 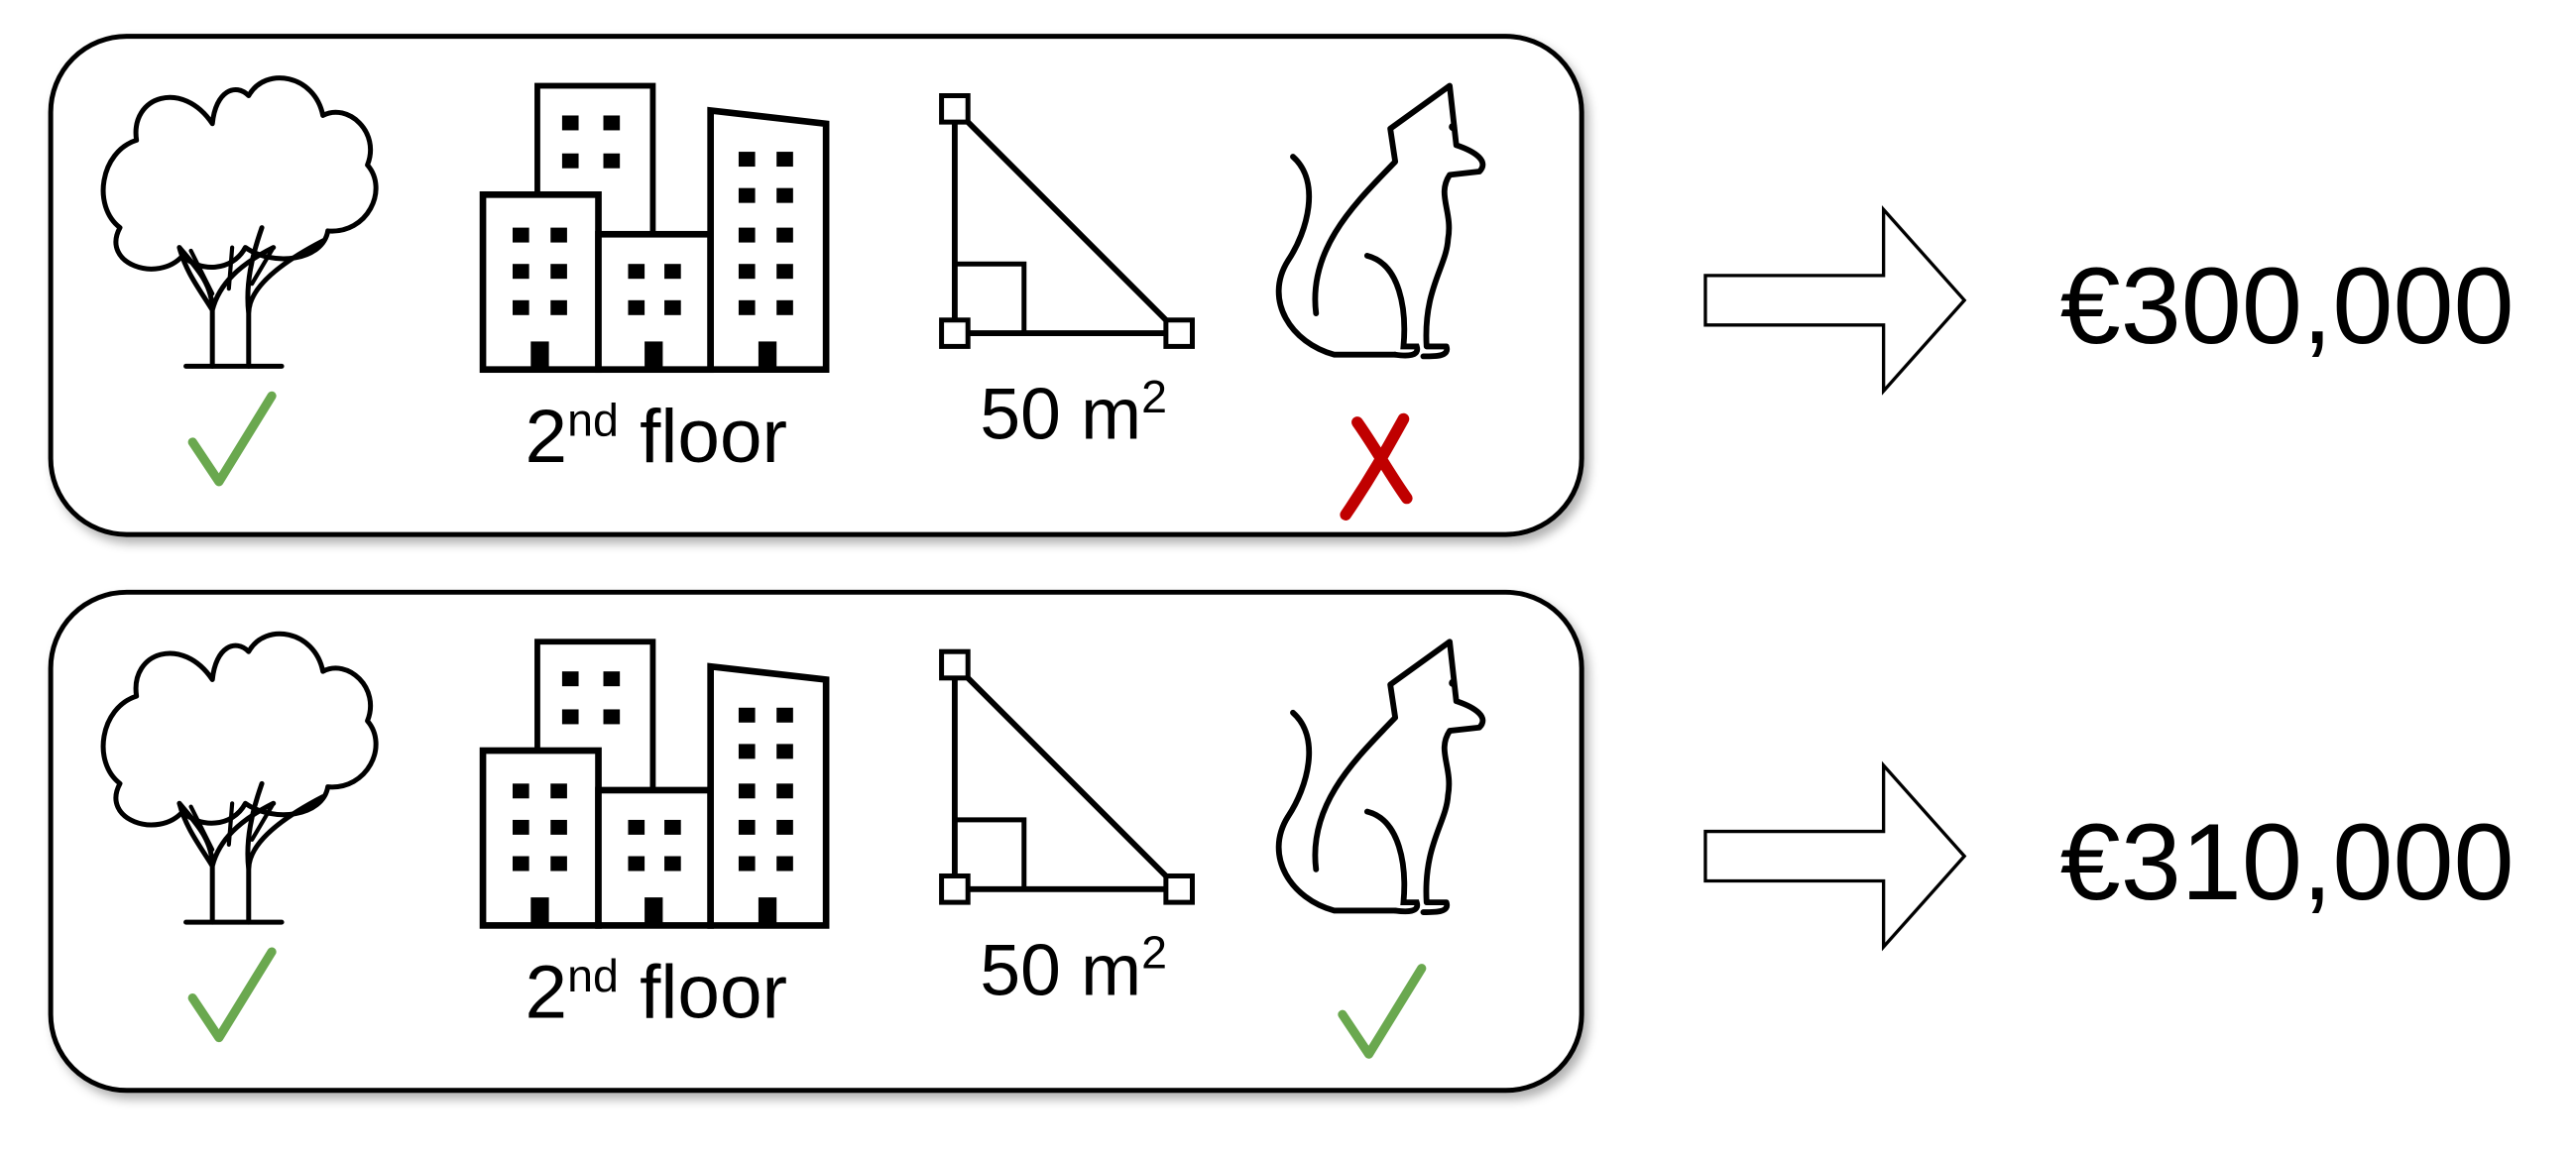 What do you see at coordinates (2288, 306) in the screenshot?
I see `price-label: €300,000` at bounding box center [2288, 306].